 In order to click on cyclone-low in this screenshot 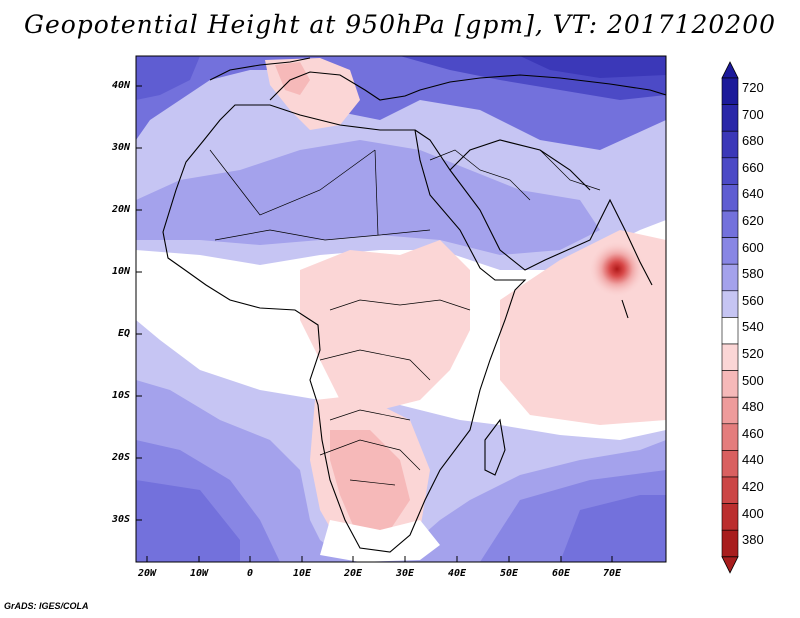, I will do `click(617, 269)`.